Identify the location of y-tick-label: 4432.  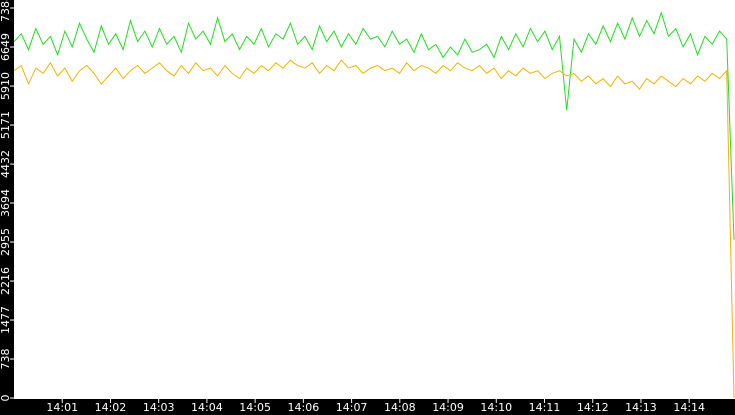
(6, 164).